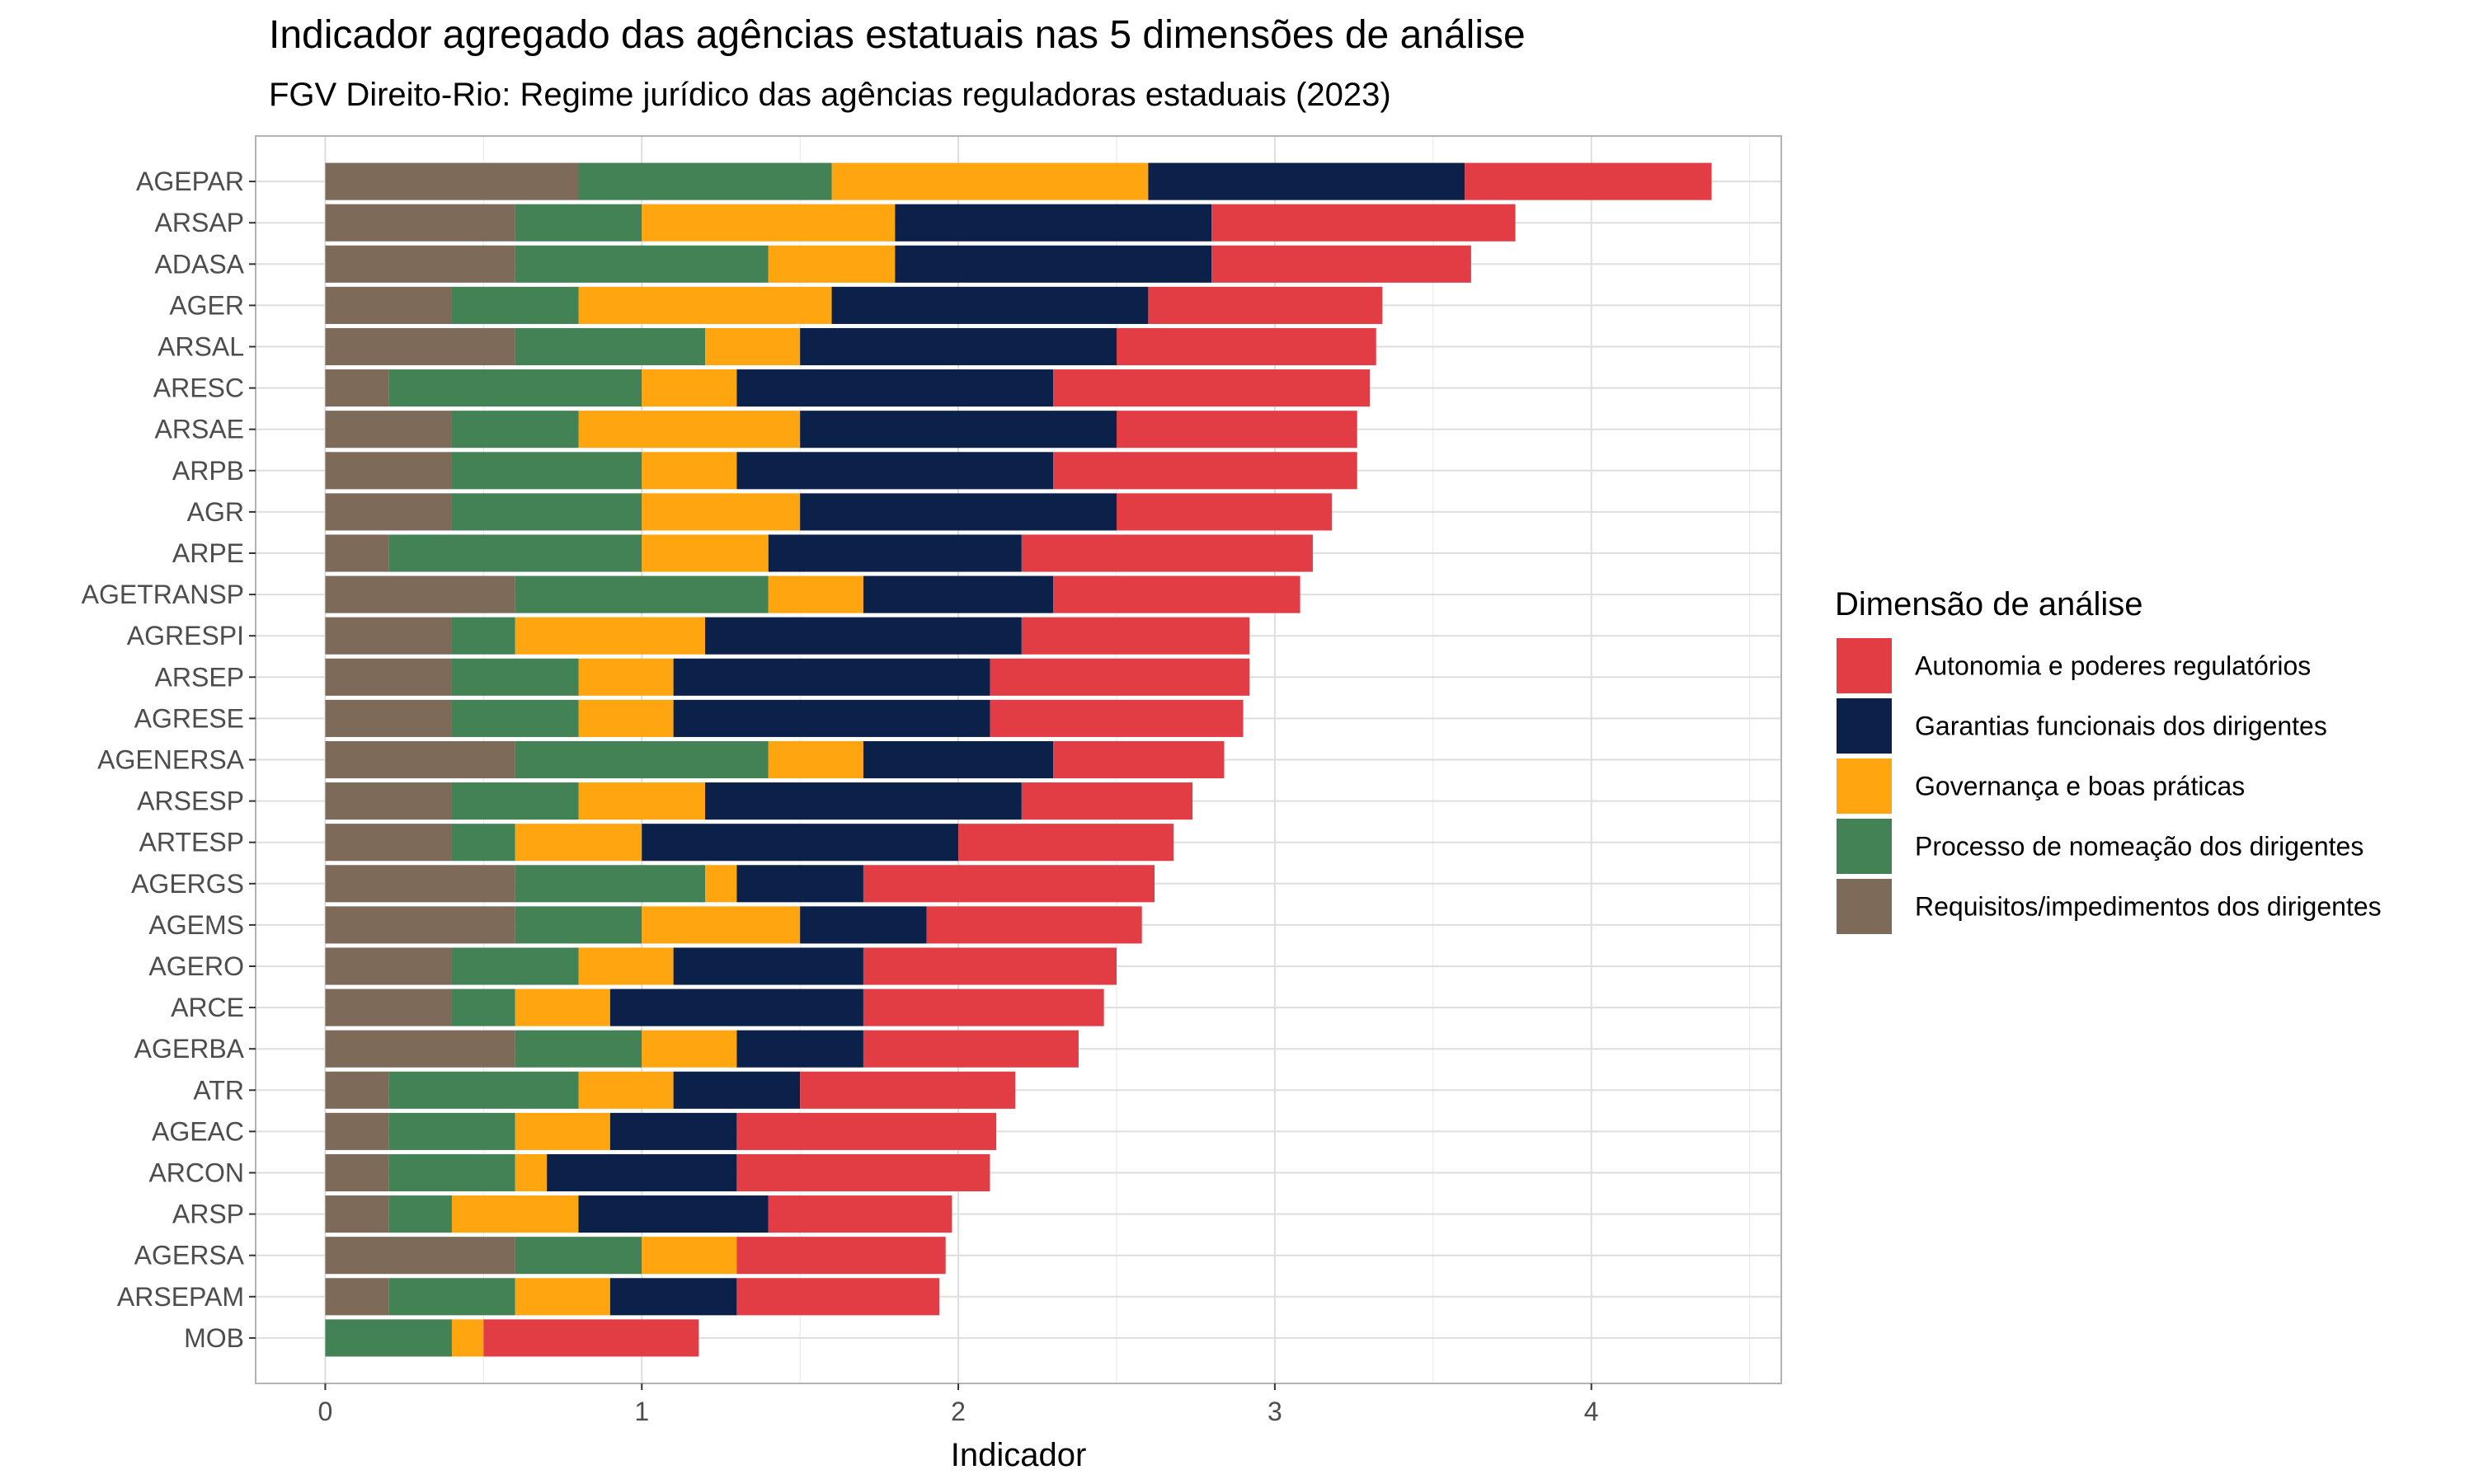 This screenshot has width=2474, height=1484. What do you see at coordinates (191, 842) in the screenshot?
I see `y-tick-label: ARTESP` at bounding box center [191, 842].